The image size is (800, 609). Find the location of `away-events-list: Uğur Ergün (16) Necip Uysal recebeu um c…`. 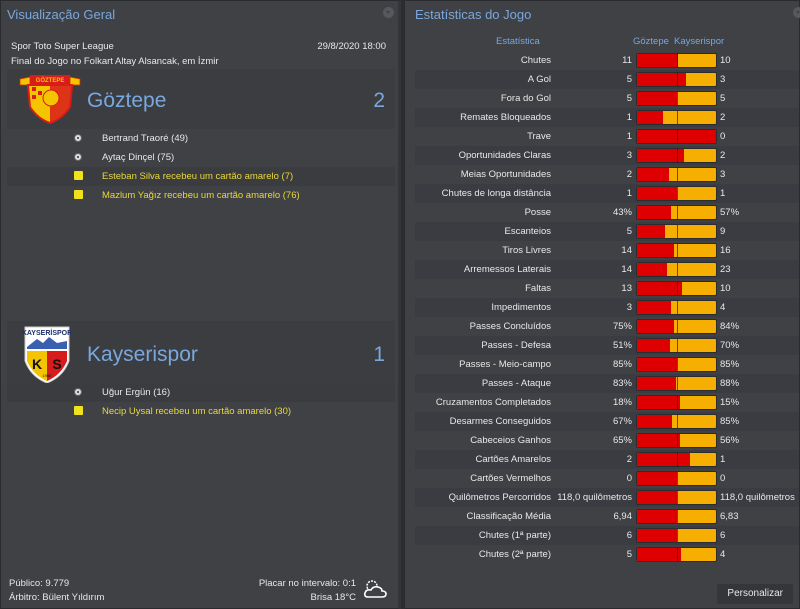

away-events-list: Uğur Ergün (16) Necip Uysal recebeu um c… is located at coordinates (201, 402).